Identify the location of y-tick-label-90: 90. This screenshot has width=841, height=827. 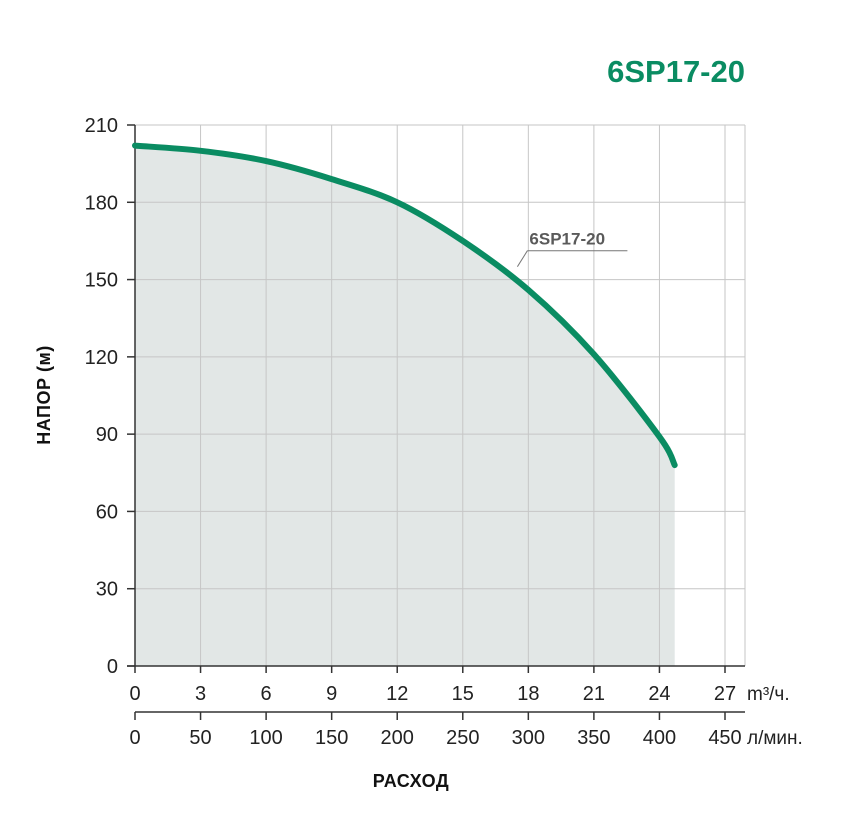
(107, 435).